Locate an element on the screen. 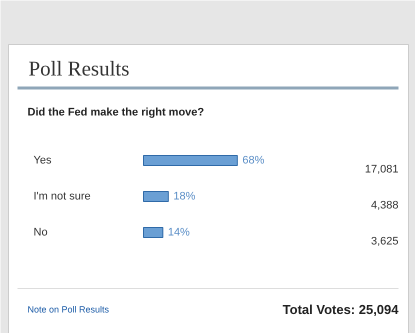  text: 17,081 is located at coordinates (381, 170).